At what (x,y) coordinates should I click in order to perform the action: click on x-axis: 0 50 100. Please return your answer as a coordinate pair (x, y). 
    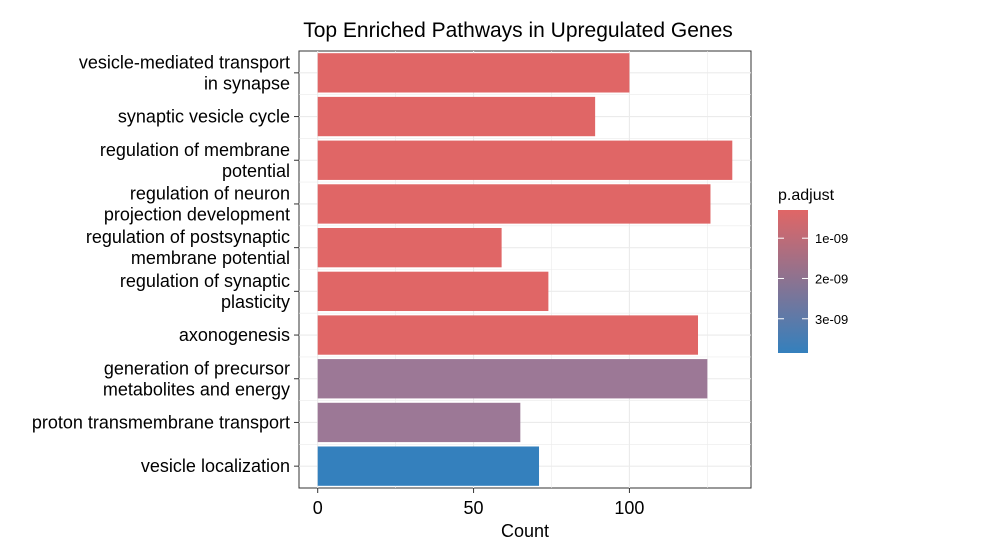
    Looking at the image, I should click on (478, 503).